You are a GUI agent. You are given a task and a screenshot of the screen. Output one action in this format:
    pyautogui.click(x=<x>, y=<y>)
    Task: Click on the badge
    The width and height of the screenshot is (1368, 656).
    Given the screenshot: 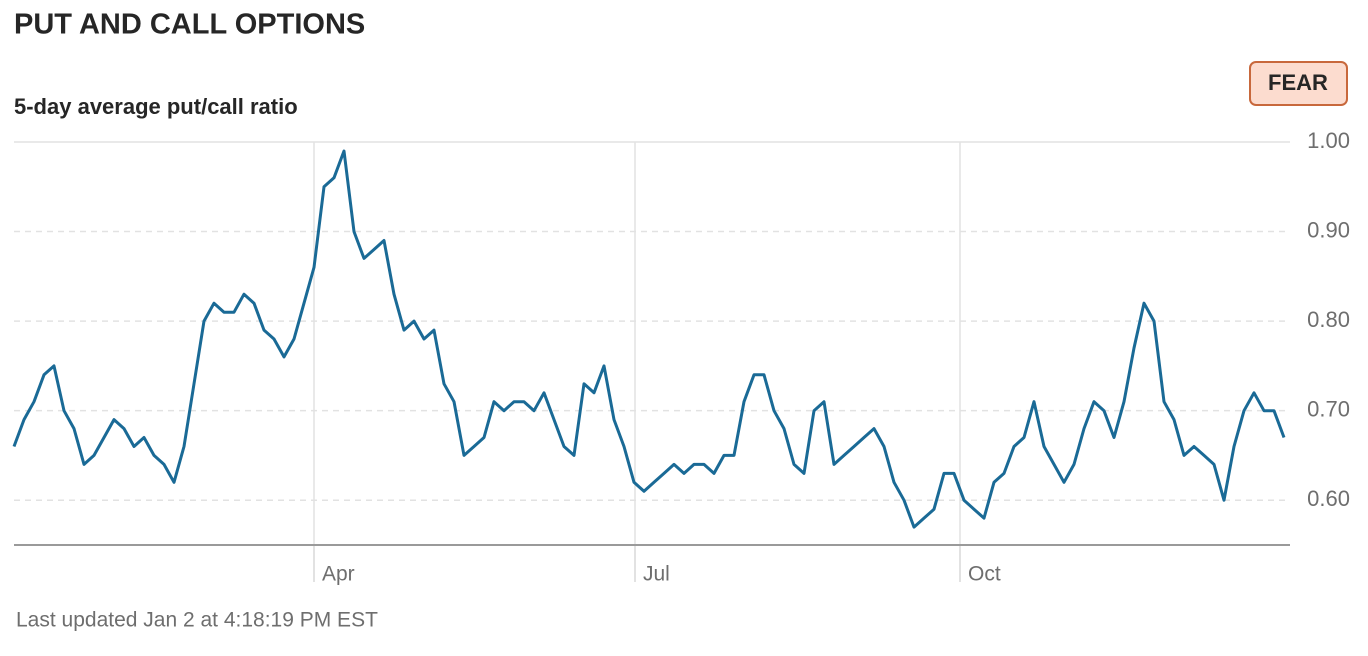 What is the action you would take?
    pyautogui.click(x=1298, y=83)
    